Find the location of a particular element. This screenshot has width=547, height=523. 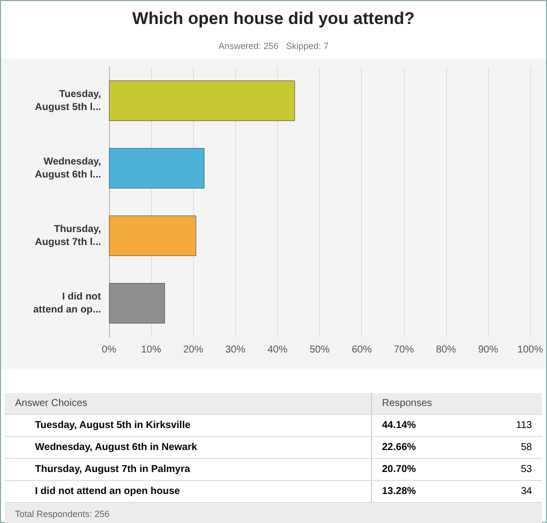

text: Wednesday, August 6th in Newark is located at coordinates (188, 447).